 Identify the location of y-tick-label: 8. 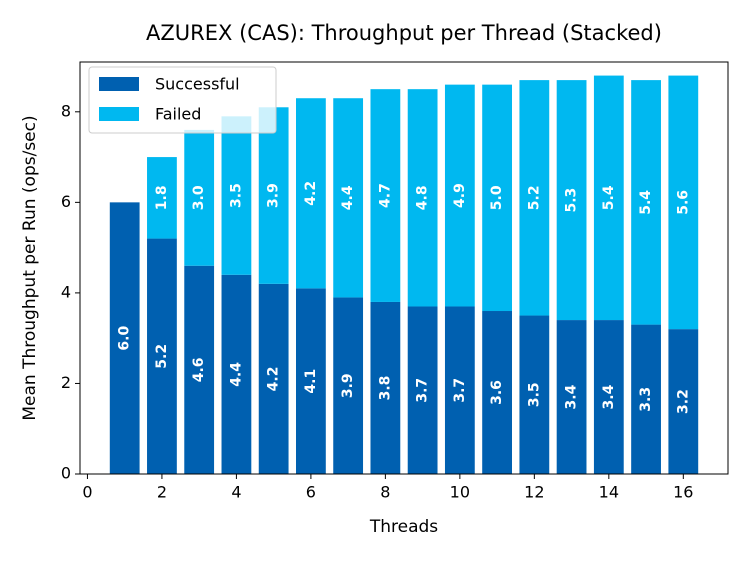
(66, 110).